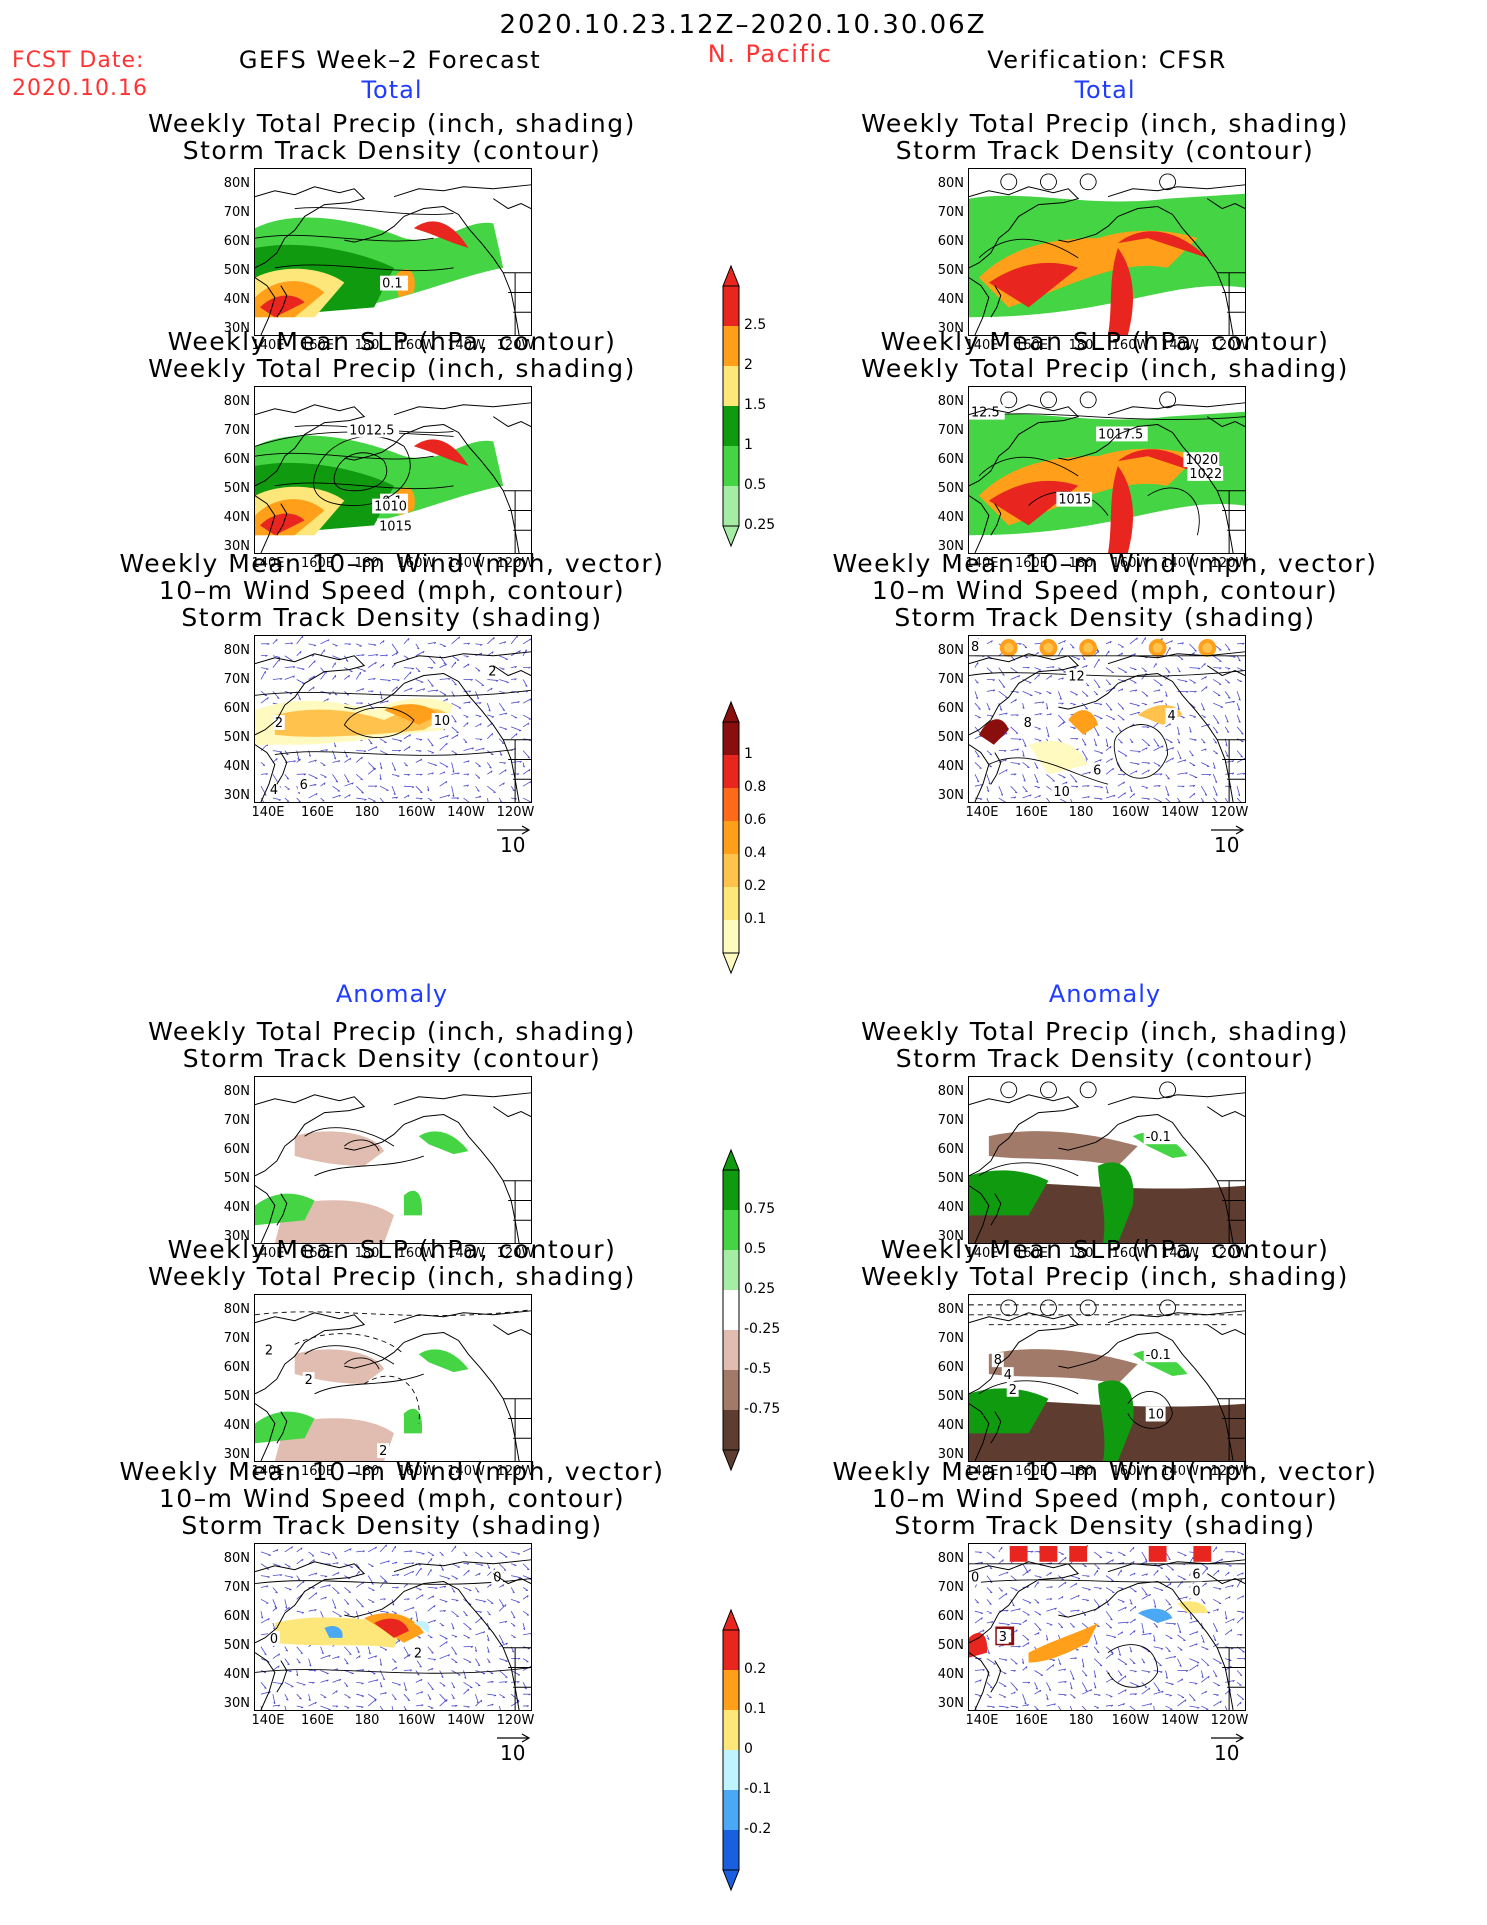  Describe the element at coordinates (758, 1829) in the screenshot. I see `colorbar-label: -0.2` at that location.